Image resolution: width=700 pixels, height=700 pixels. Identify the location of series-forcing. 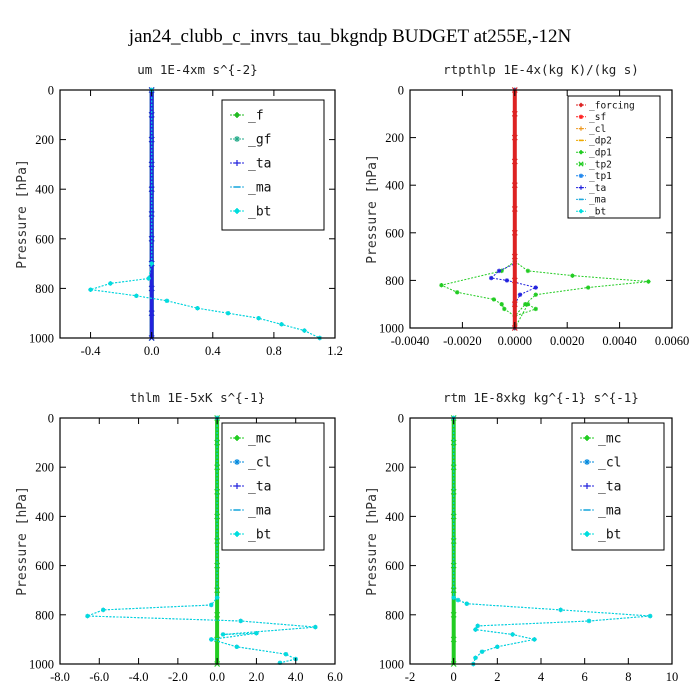
(514, 209).